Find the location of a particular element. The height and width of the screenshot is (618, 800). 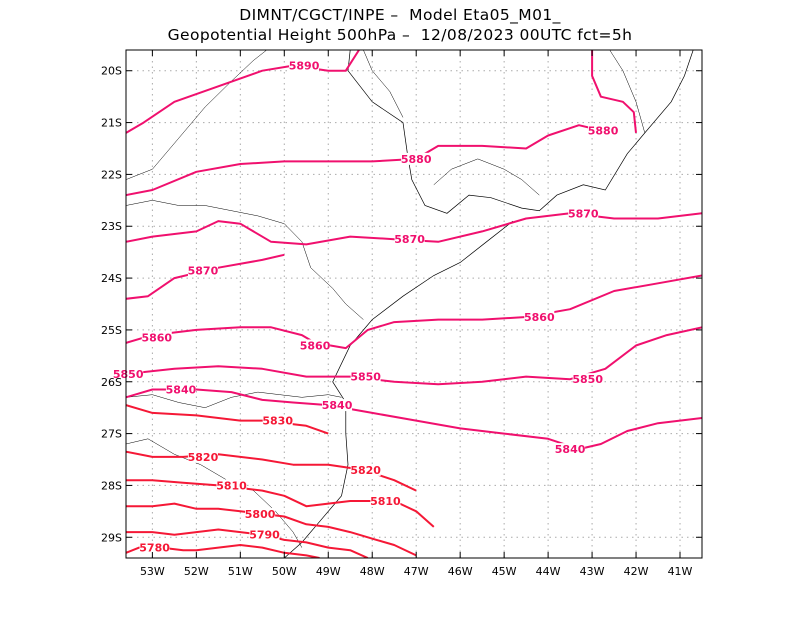

x-tick-label: 53W is located at coordinates (152, 571).